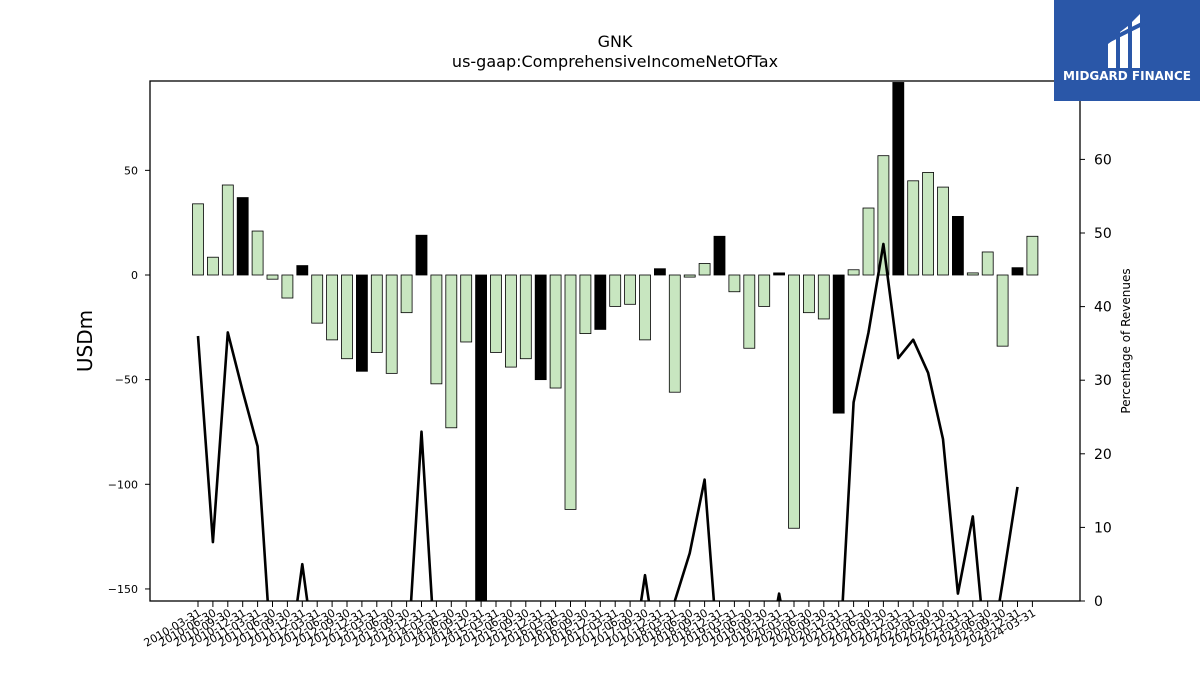 The width and height of the screenshot is (1200, 675). Describe the element at coordinates (123, 589) in the screenshot. I see `y-tick-label: −150` at that location.